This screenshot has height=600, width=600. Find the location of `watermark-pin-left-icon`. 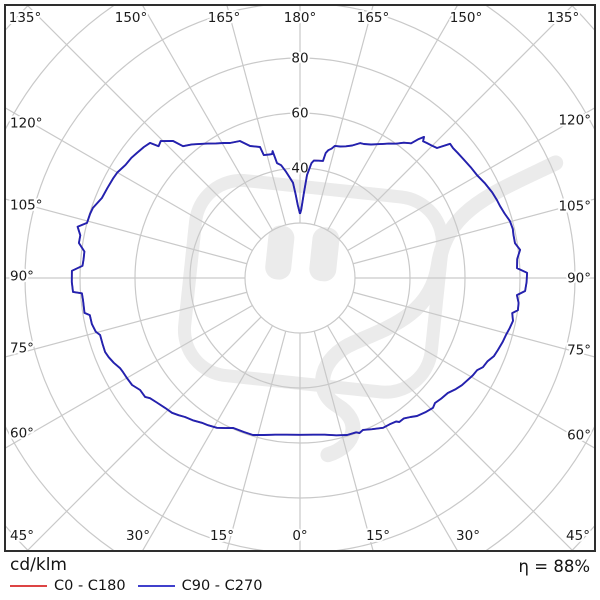

watermark-pin-left-icon is located at coordinates (280, 252).